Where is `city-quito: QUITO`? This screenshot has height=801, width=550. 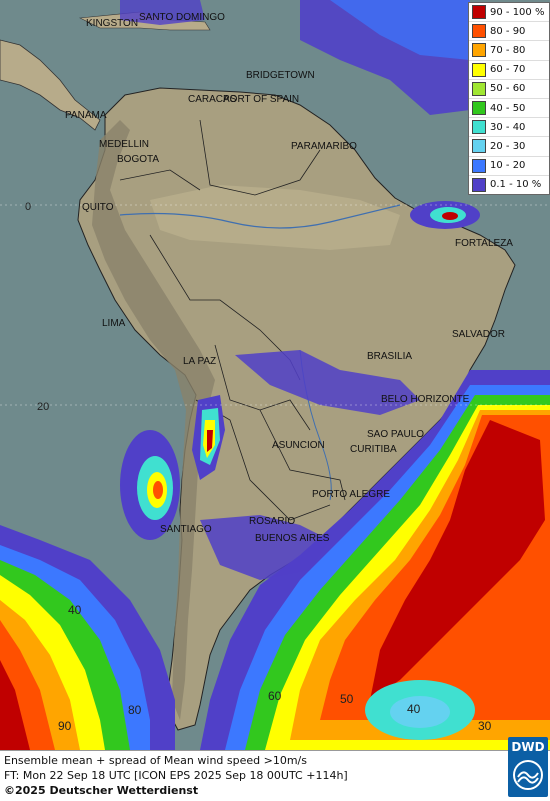 city-quito: QUITO is located at coordinates (98, 207).